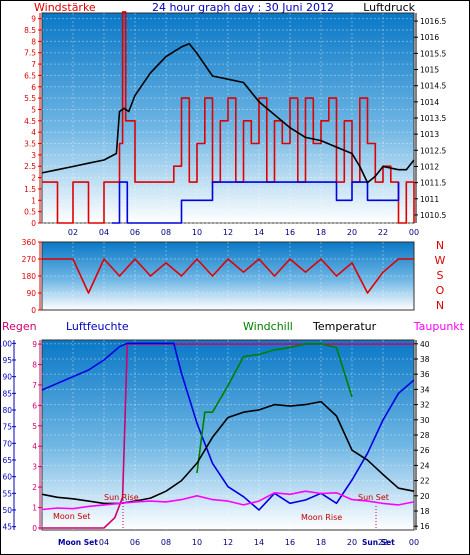  I want to click on temp-axis-tick-label: 22, so click(425, 481).